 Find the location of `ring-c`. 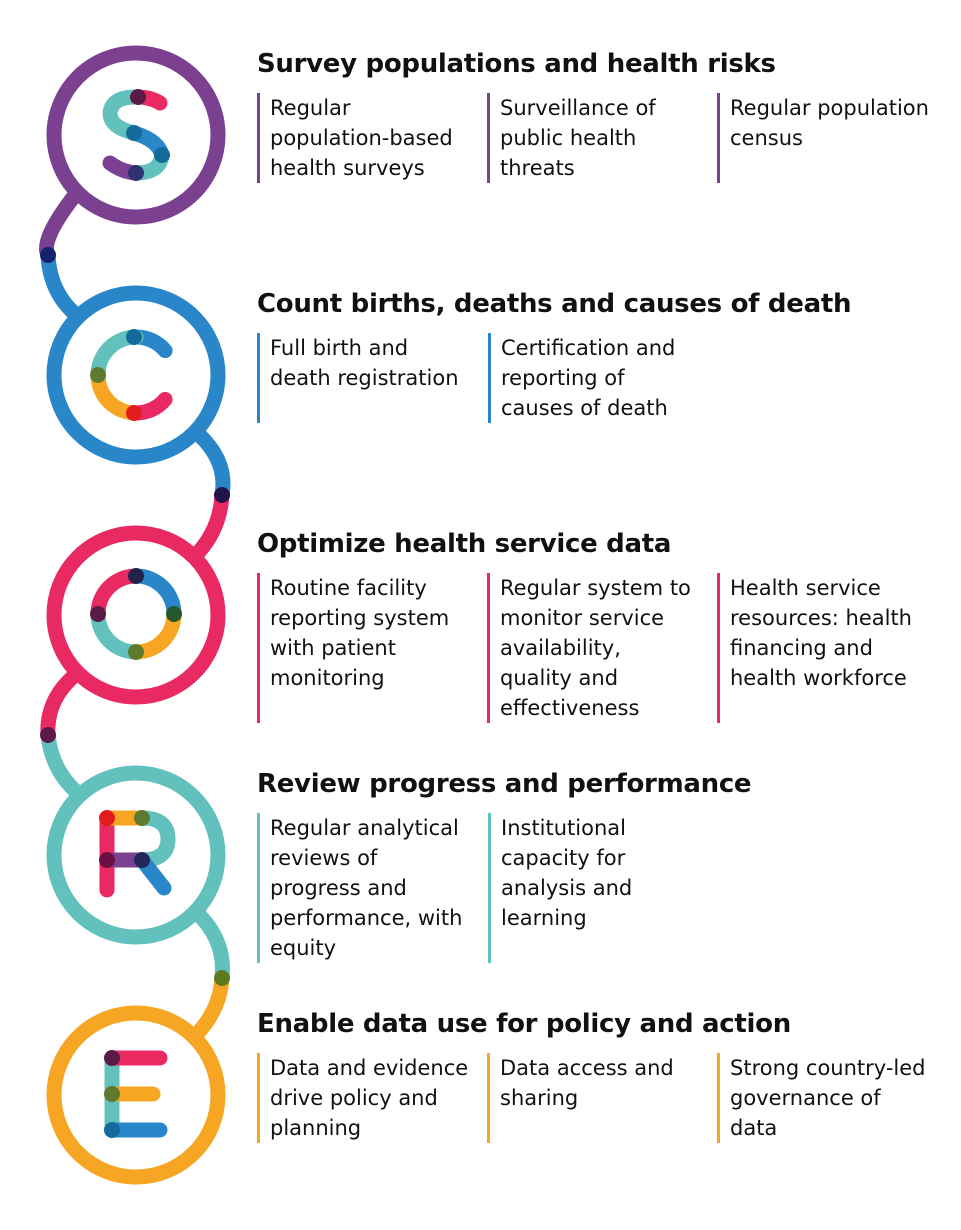

ring-c is located at coordinates (136, 375).